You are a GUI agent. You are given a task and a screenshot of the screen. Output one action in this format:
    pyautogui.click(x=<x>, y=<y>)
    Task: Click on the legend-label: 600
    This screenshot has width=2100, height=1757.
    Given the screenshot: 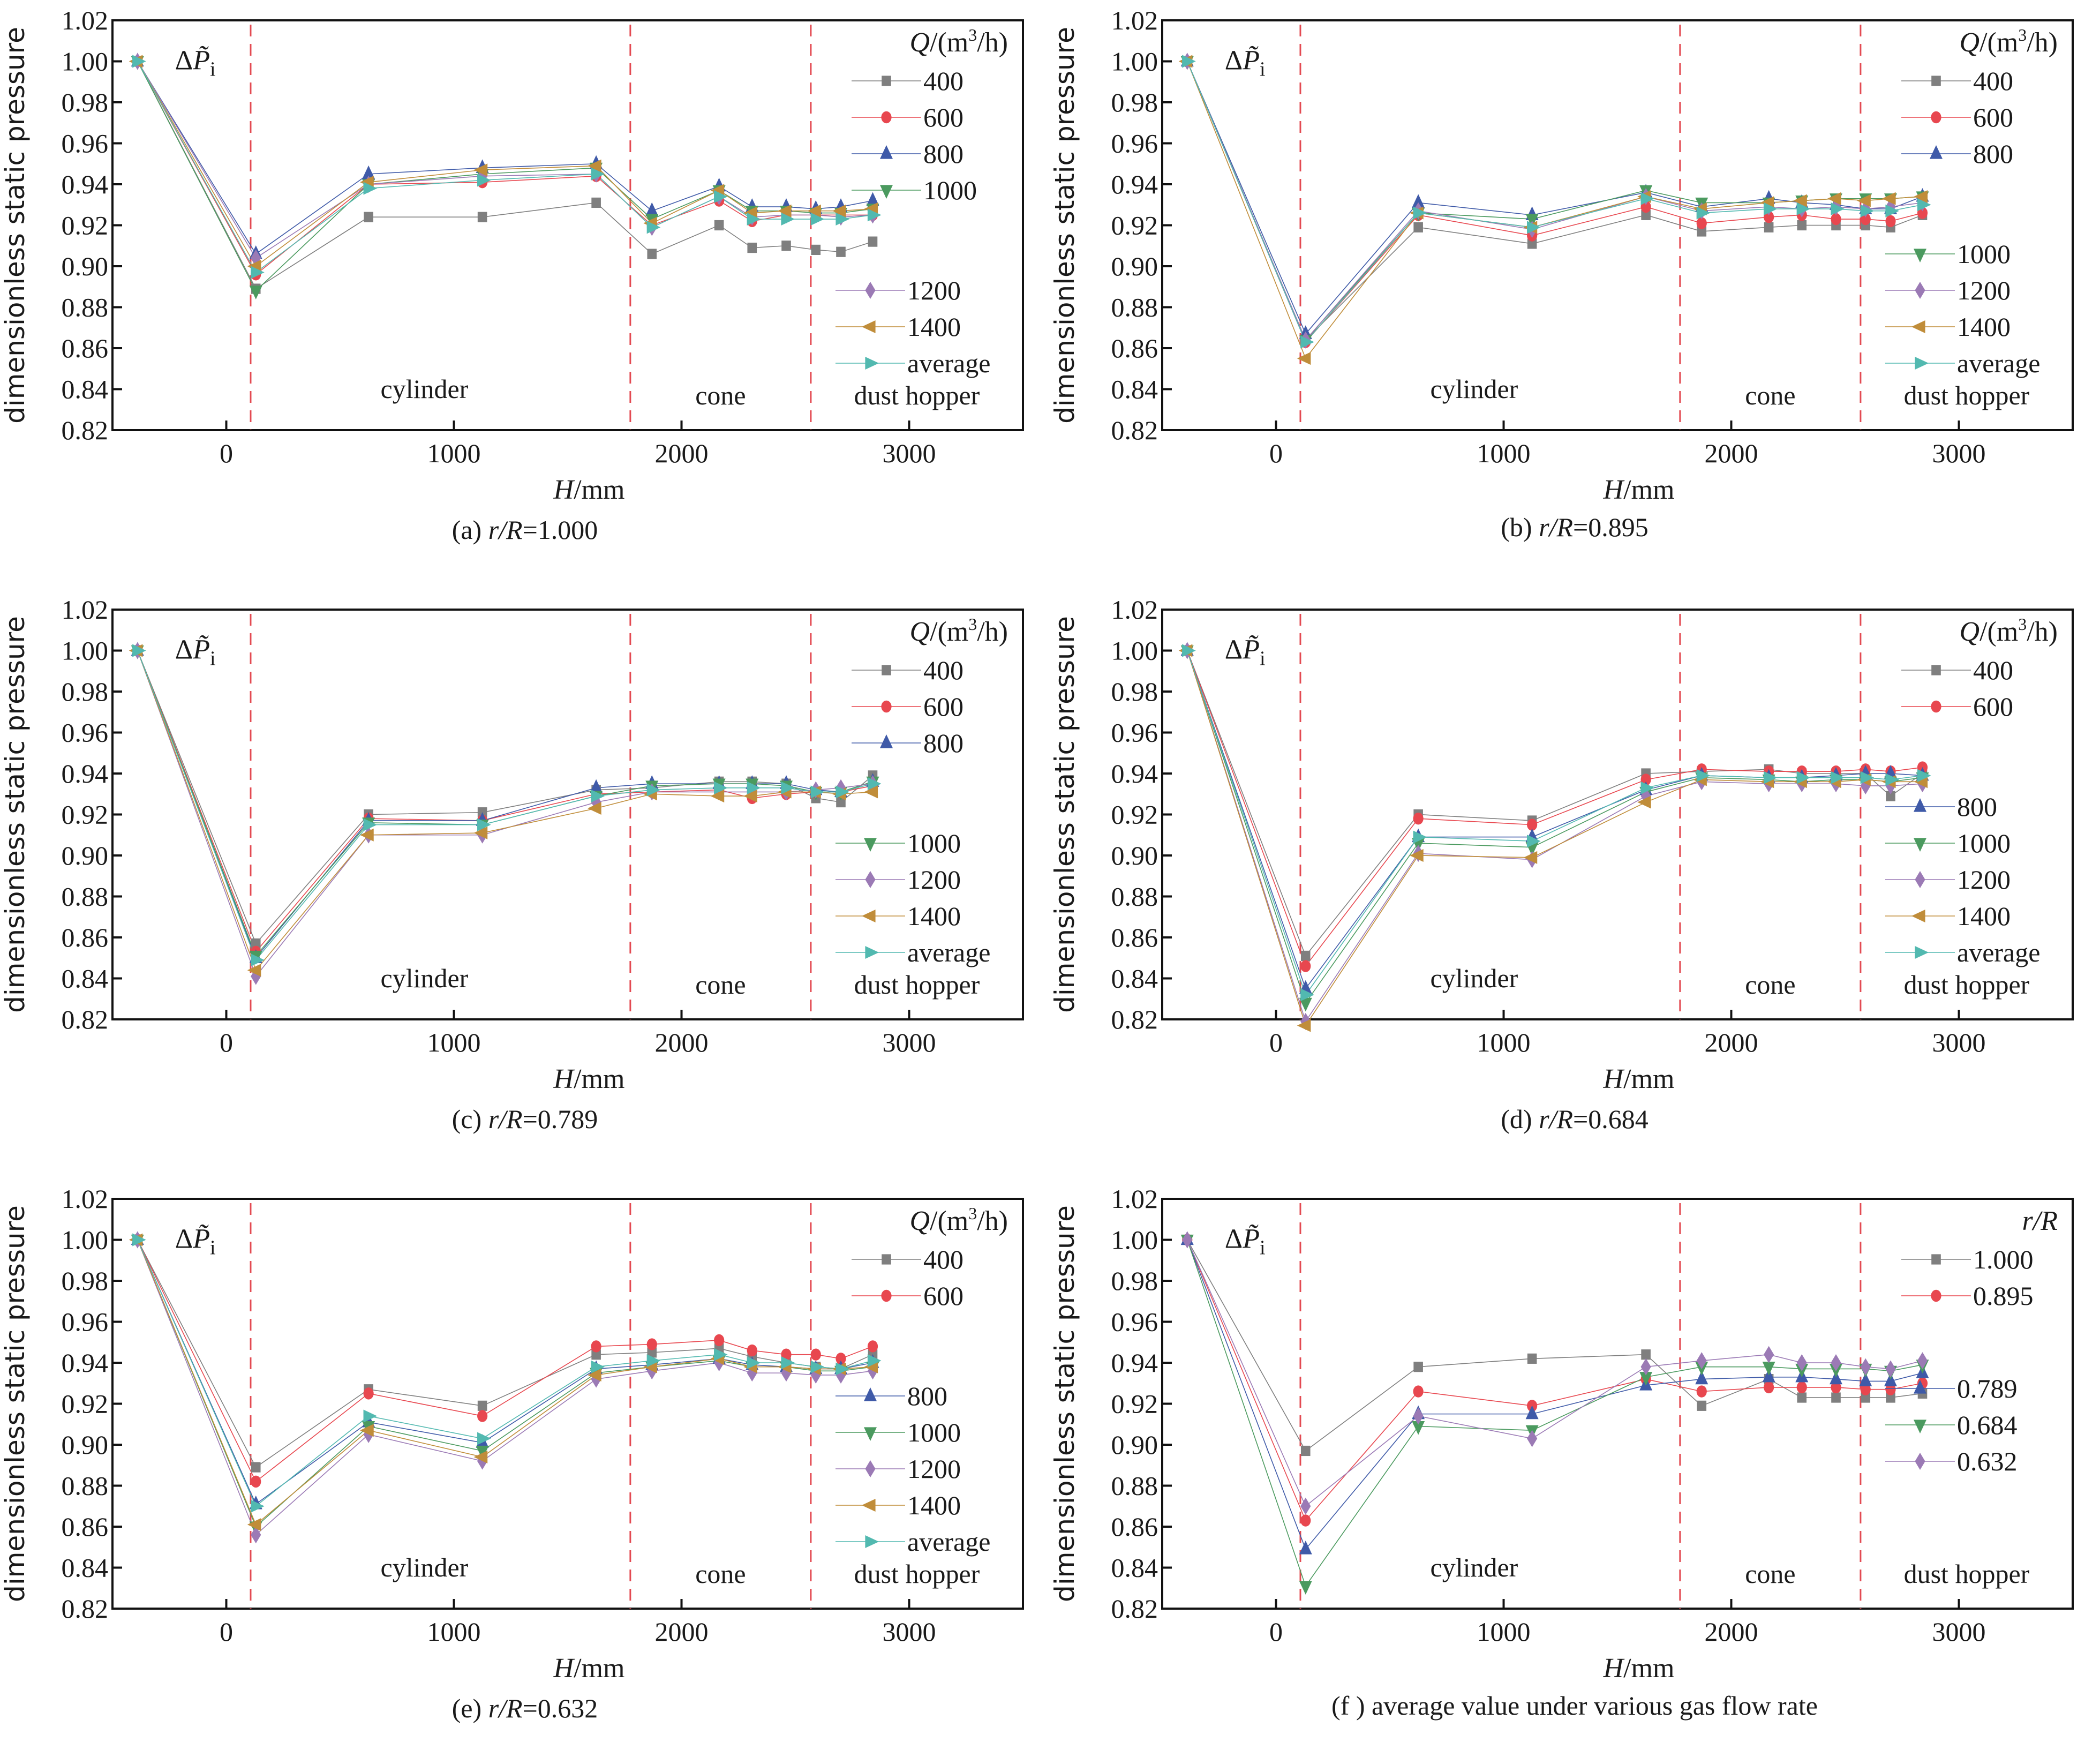 What is the action you would take?
    pyautogui.click(x=944, y=707)
    